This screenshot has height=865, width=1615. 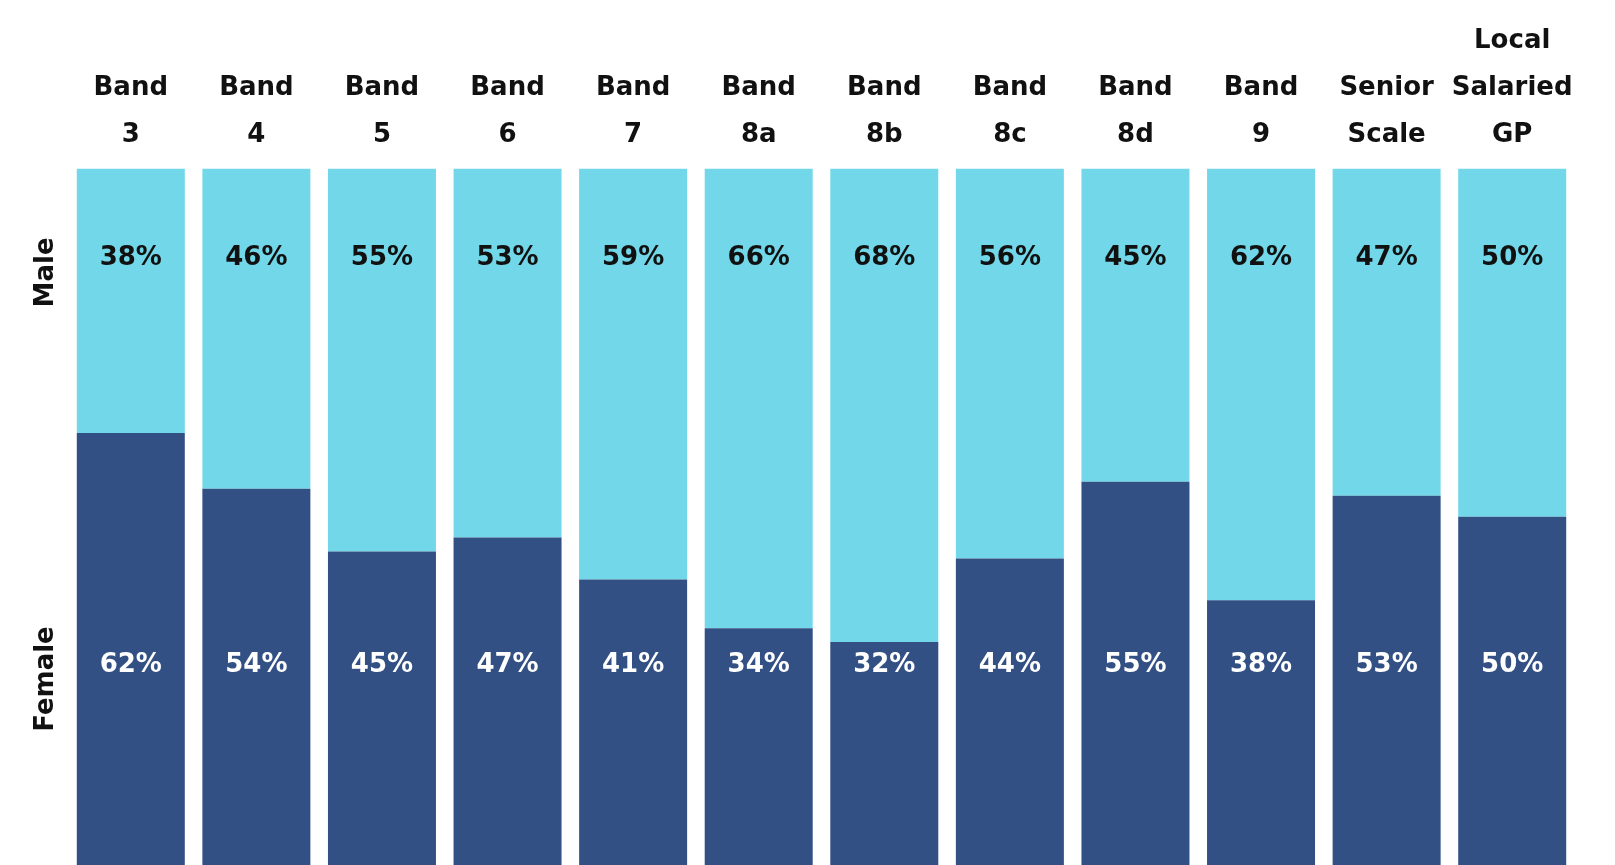 What do you see at coordinates (633, 662) in the screenshot?
I see `data-label: 41%` at bounding box center [633, 662].